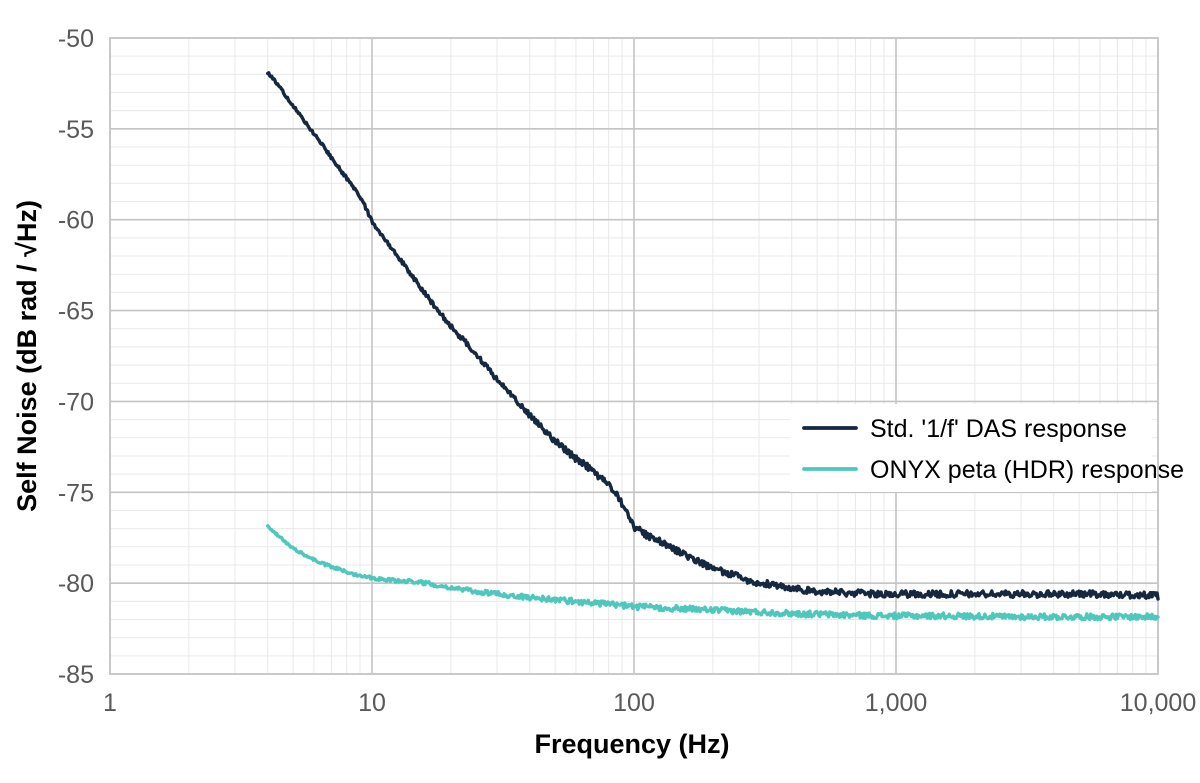 This screenshot has height=783, width=1200. What do you see at coordinates (76, 39) in the screenshot?
I see `y-tick-label: -50` at bounding box center [76, 39].